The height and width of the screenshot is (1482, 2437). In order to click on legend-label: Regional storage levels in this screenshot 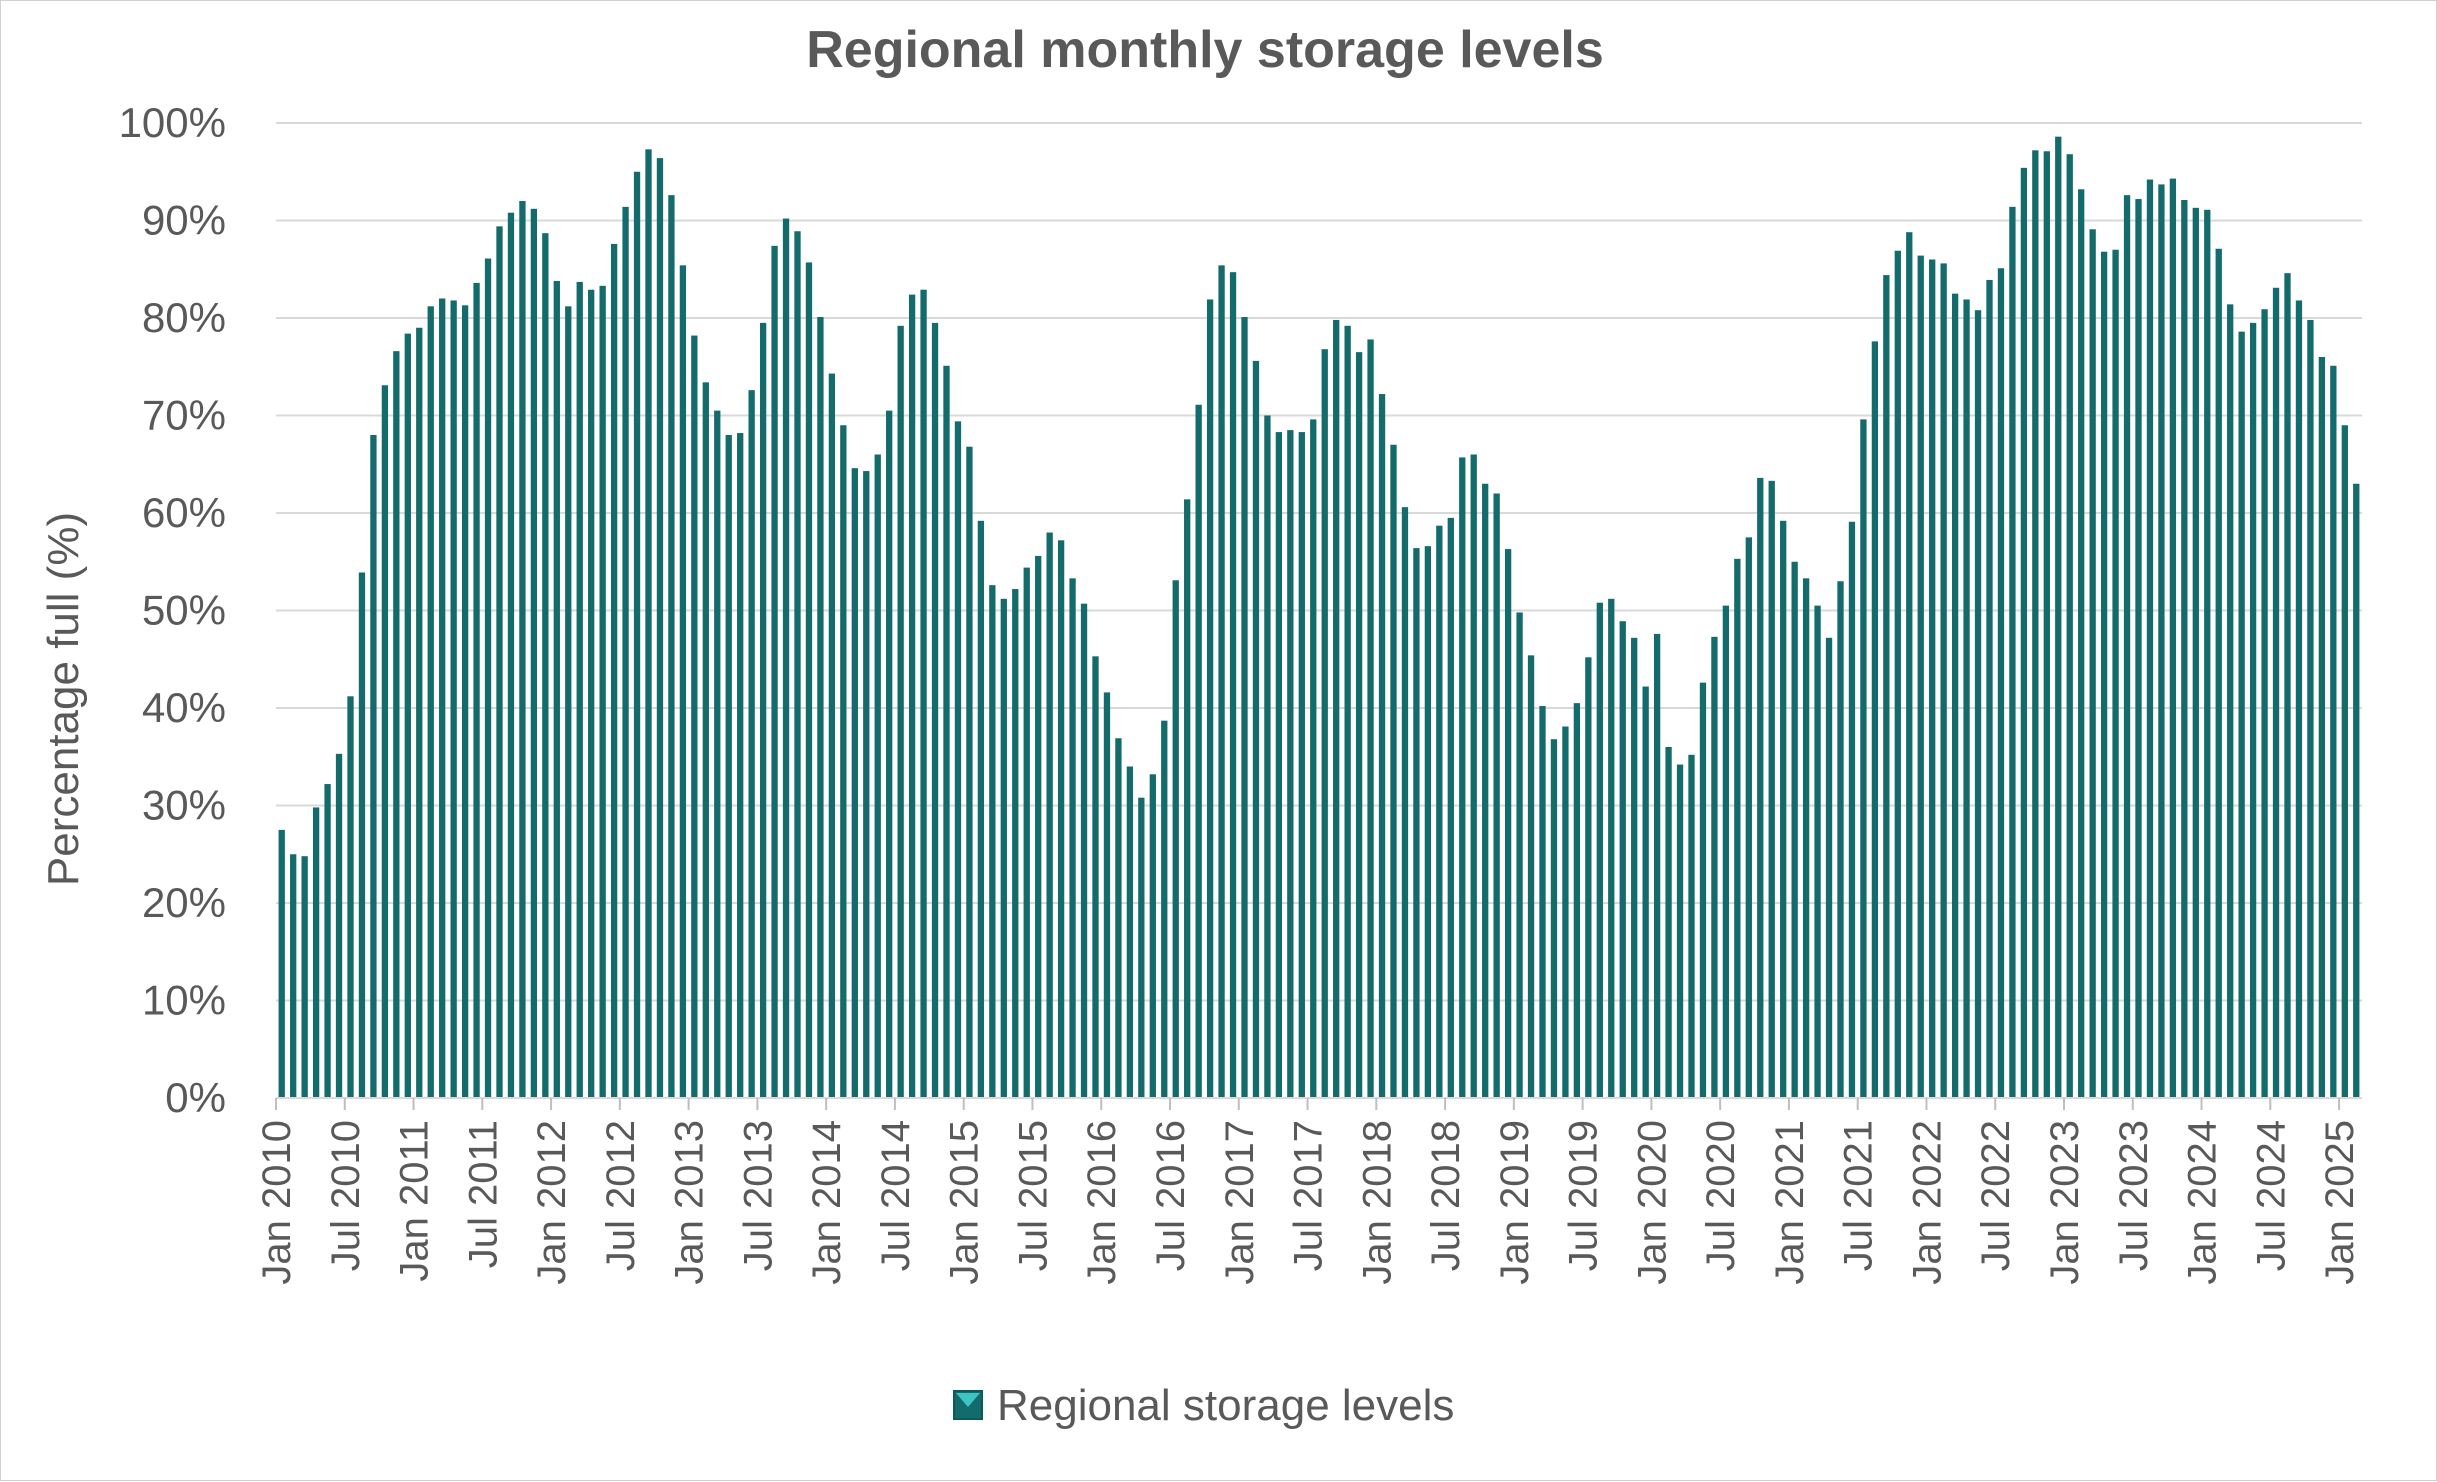, I will do `click(1225, 1405)`.